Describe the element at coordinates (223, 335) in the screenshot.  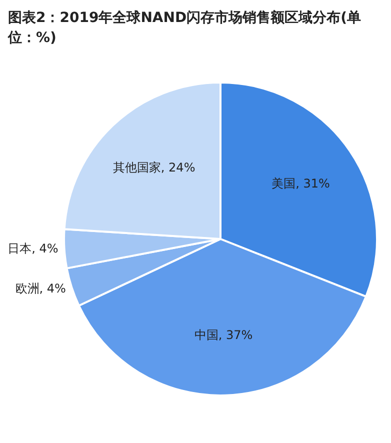
I see `slice-label: 中国, 37%` at that location.